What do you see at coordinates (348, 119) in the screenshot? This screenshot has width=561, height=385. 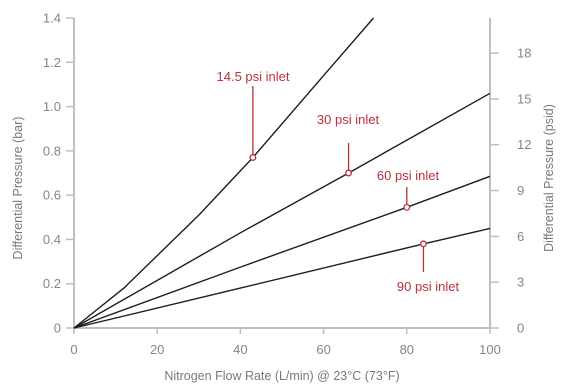 I see `series-label-2: 30 psi inlet` at bounding box center [348, 119].